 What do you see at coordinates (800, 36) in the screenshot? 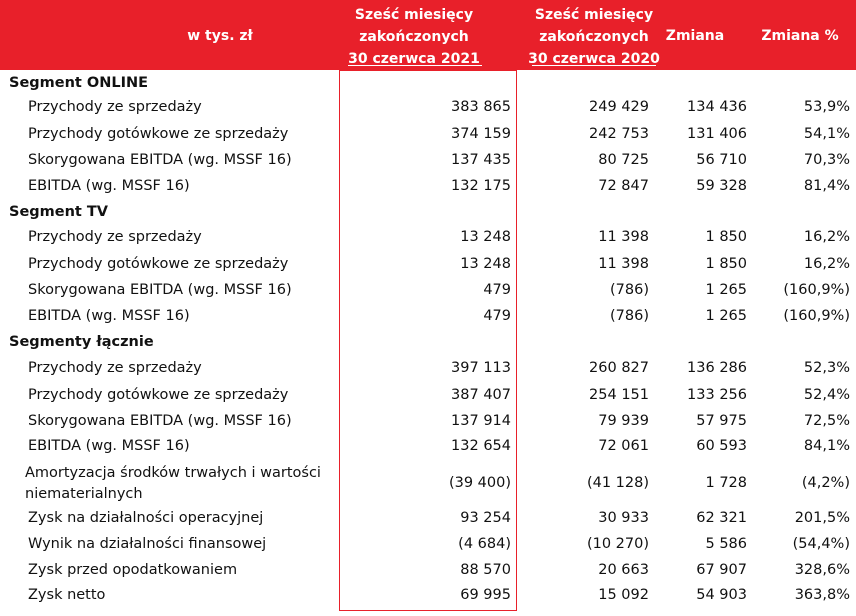
I see `header-col-change-pct: Zmiana %` at bounding box center [800, 36].